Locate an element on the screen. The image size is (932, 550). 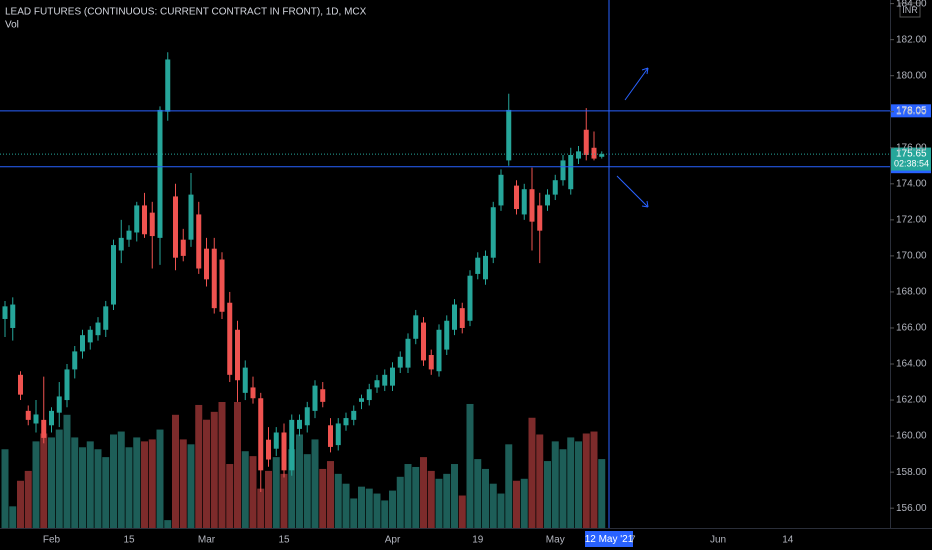
x-tick-label: Apr is located at coordinates (393, 540).